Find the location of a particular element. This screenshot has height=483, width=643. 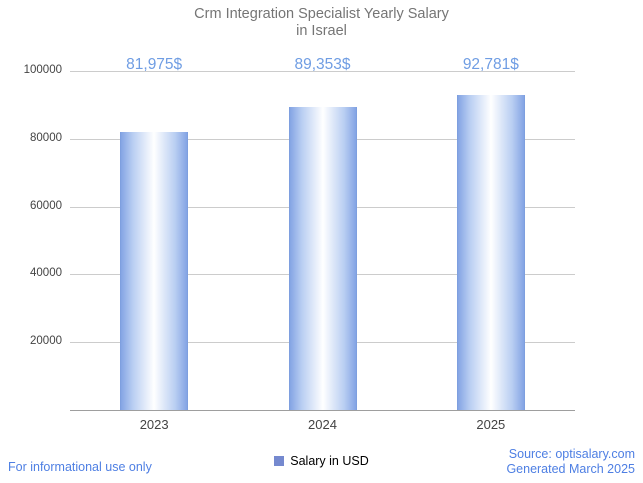

x-tick-label-2025: 2025 is located at coordinates (491, 424).